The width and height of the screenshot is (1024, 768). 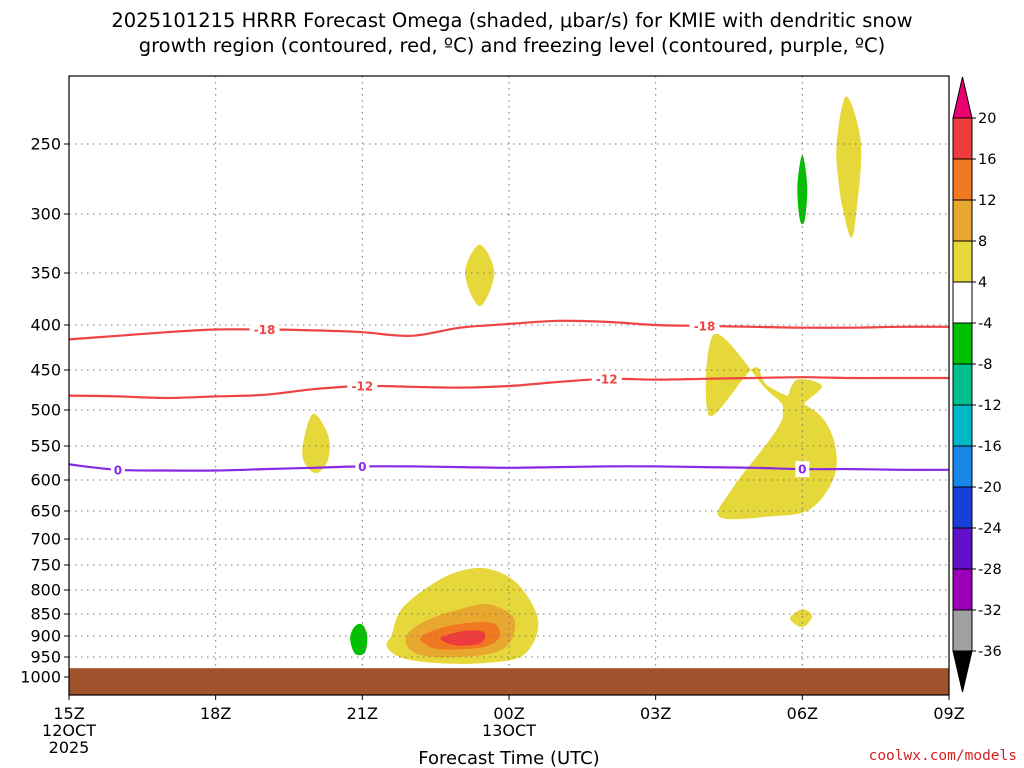 What do you see at coordinates (990, 447) in the screenshot?
I see `colorbar-label-8: -16` at bounding box center [990, 447].